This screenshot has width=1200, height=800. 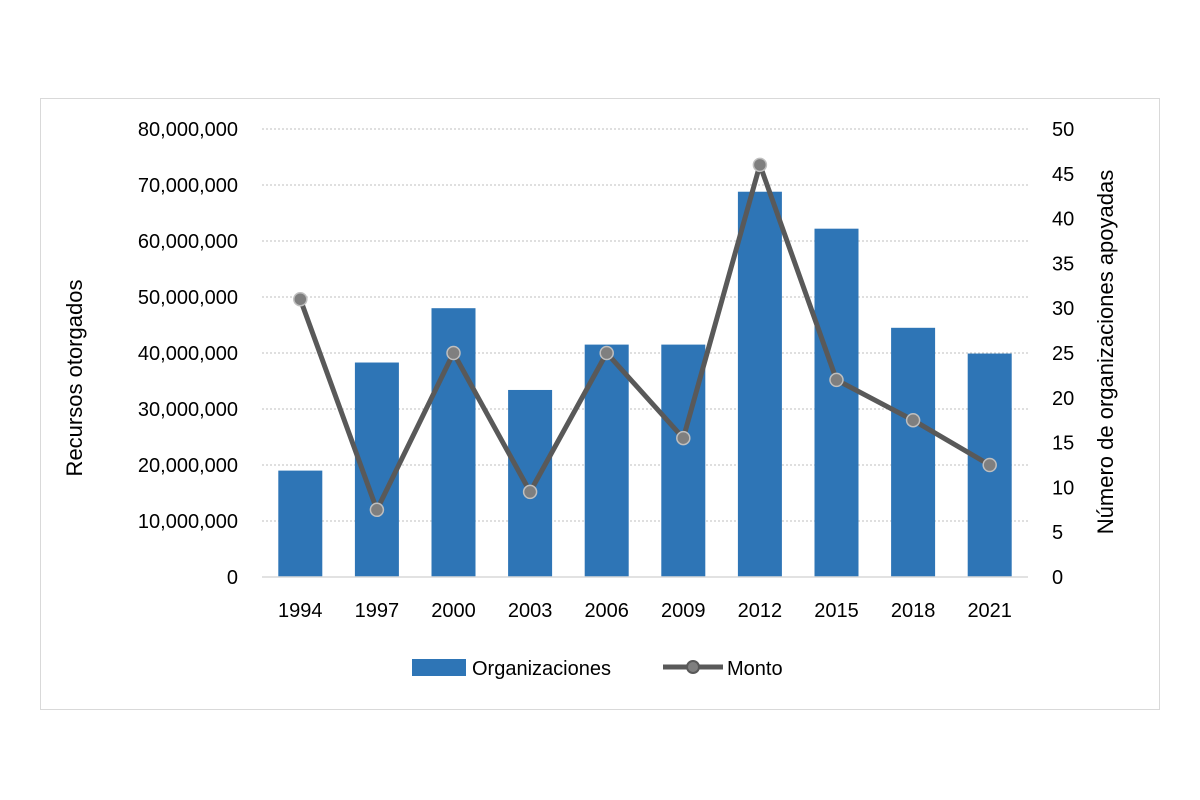 I want to click on y2-tick-label: 15, so click(x=1063, y=444).